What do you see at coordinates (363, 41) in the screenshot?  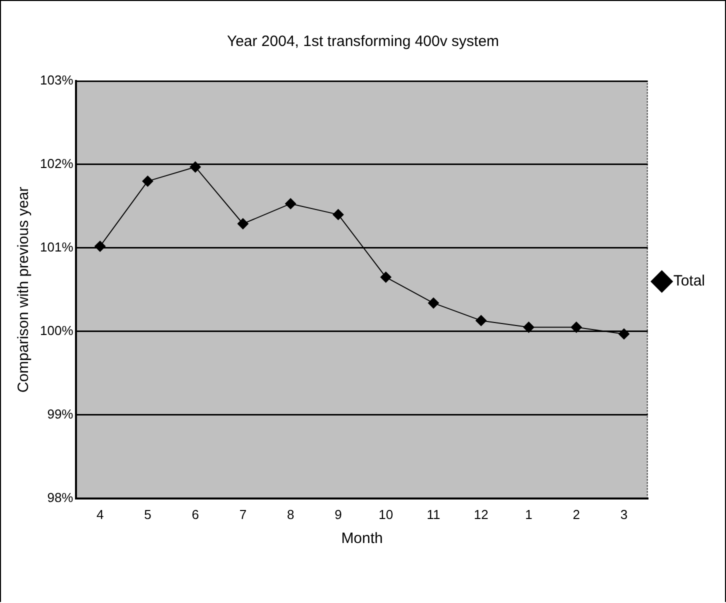 I see `chart-title: Year 2004, 1st transforming 400v system` at bounding box center [363, 41].